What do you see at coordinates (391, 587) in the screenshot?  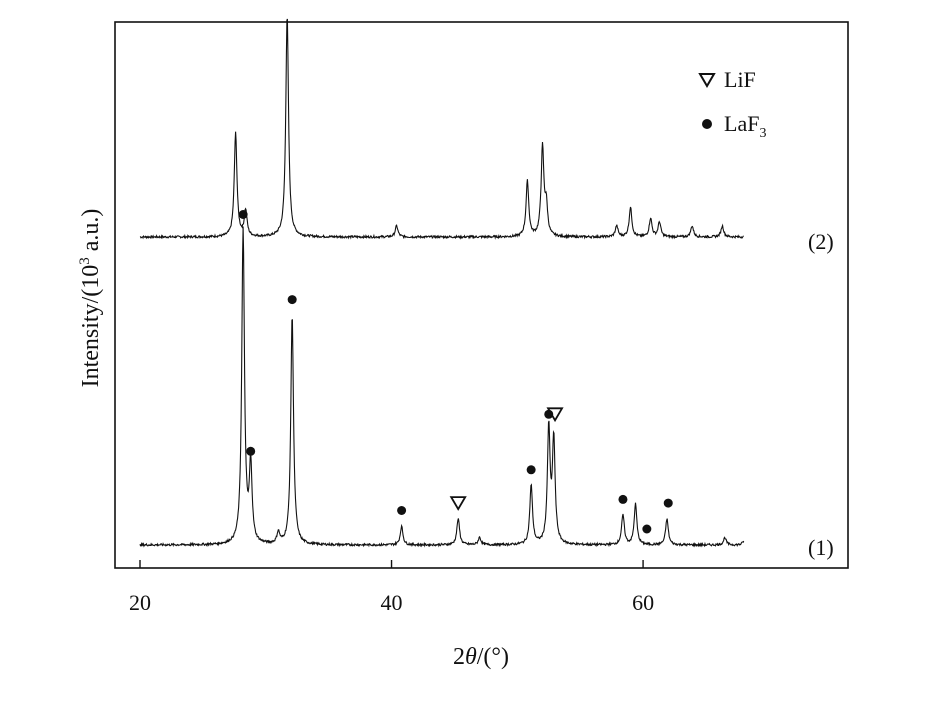 I see `x-ticks: 20 40 60` at bounding box center [391, 587].